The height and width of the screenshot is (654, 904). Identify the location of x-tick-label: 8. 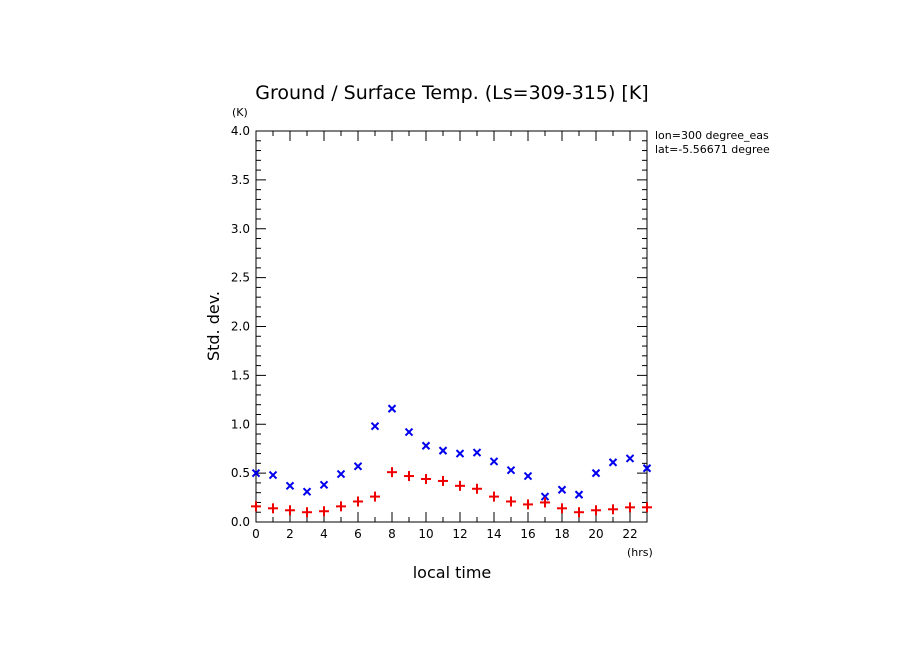
(392, 534).